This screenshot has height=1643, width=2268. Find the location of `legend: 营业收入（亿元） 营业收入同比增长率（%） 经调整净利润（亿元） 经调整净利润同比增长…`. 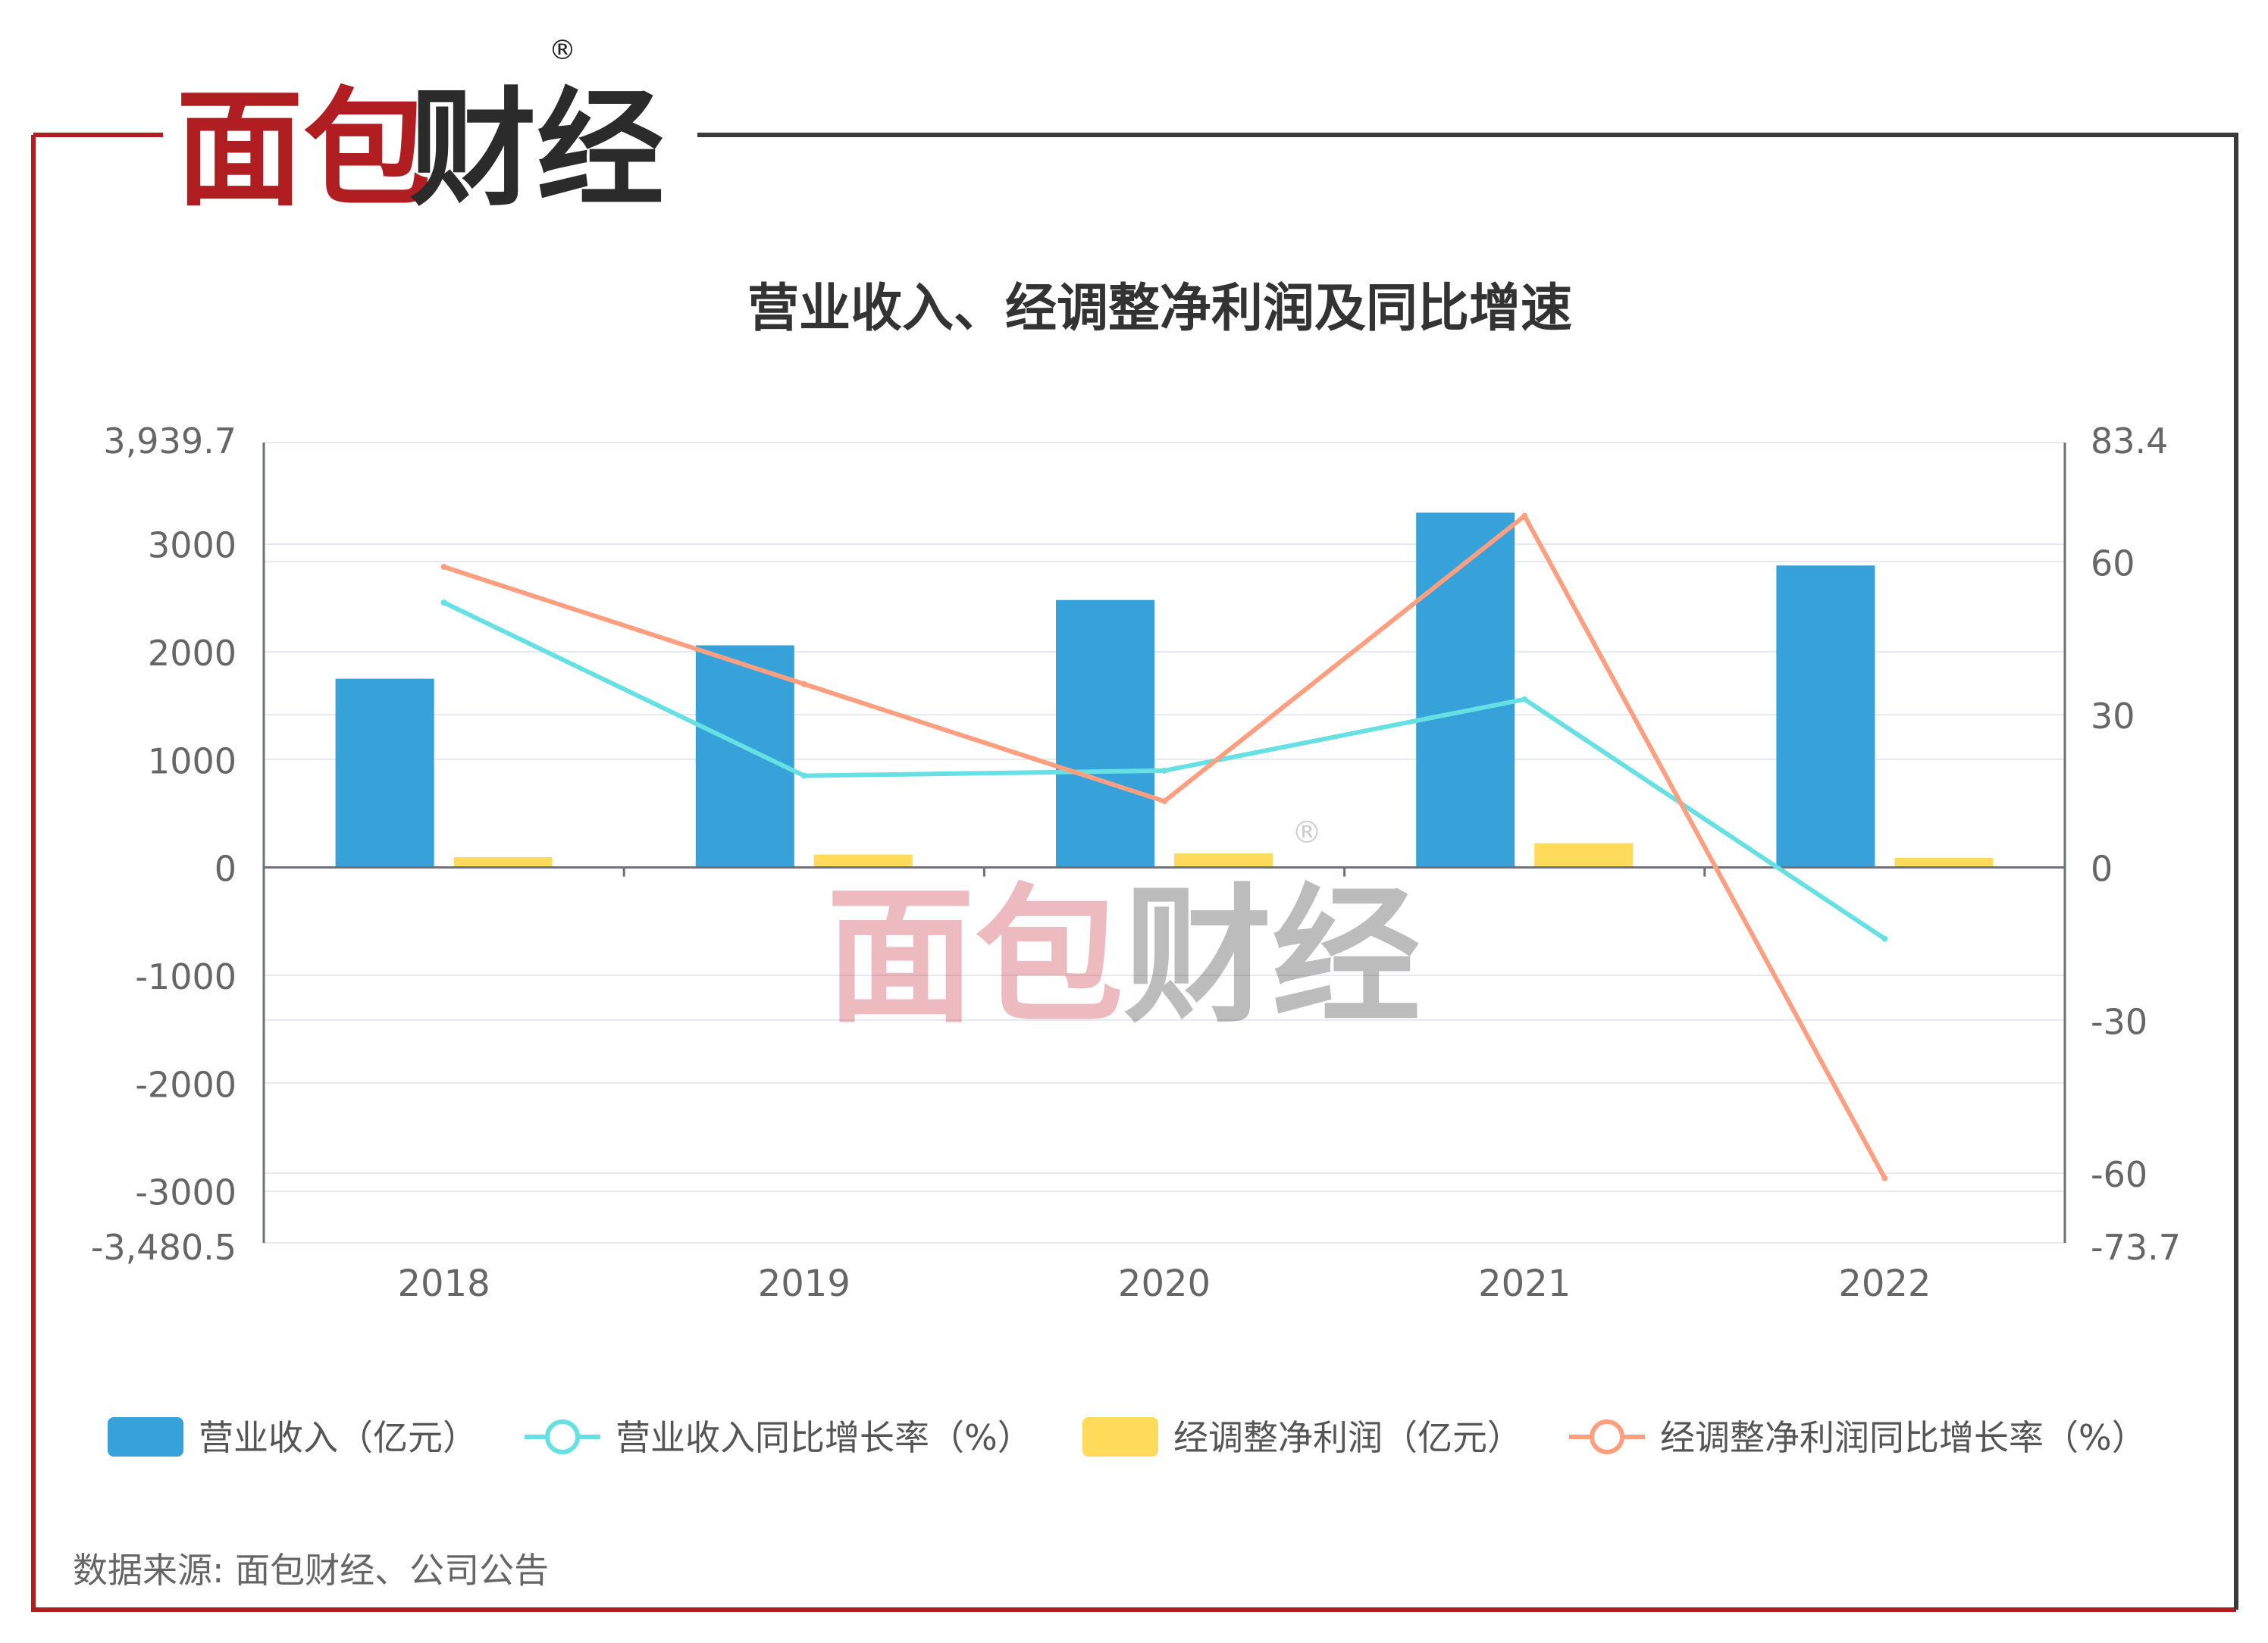

legend: 营业收入（亿元） 营业收入同比增长率（%） 经调整净利润（亿元） 经调整净利润同比增长… is located at coordinates (1127, 1437).